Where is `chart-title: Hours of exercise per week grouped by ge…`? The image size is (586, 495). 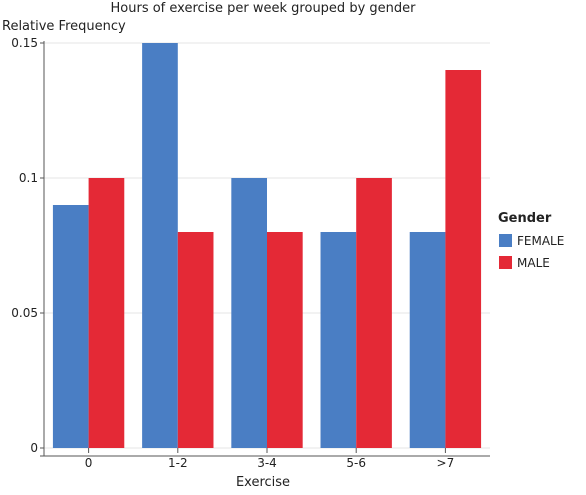 chart-title: Hours of exercise per week grouped by ge… is located at coordinates (264, 8).